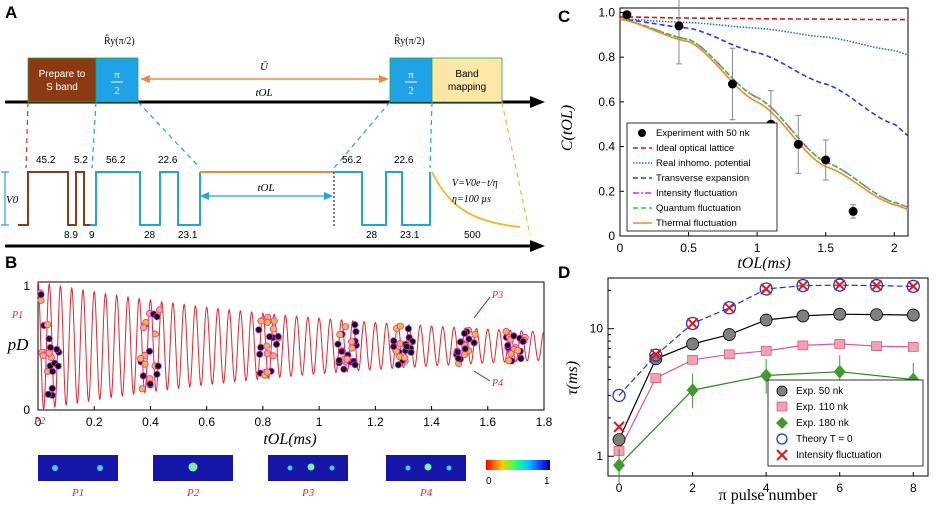  I want to click on band-label-2: mapping, so click(467, 87).